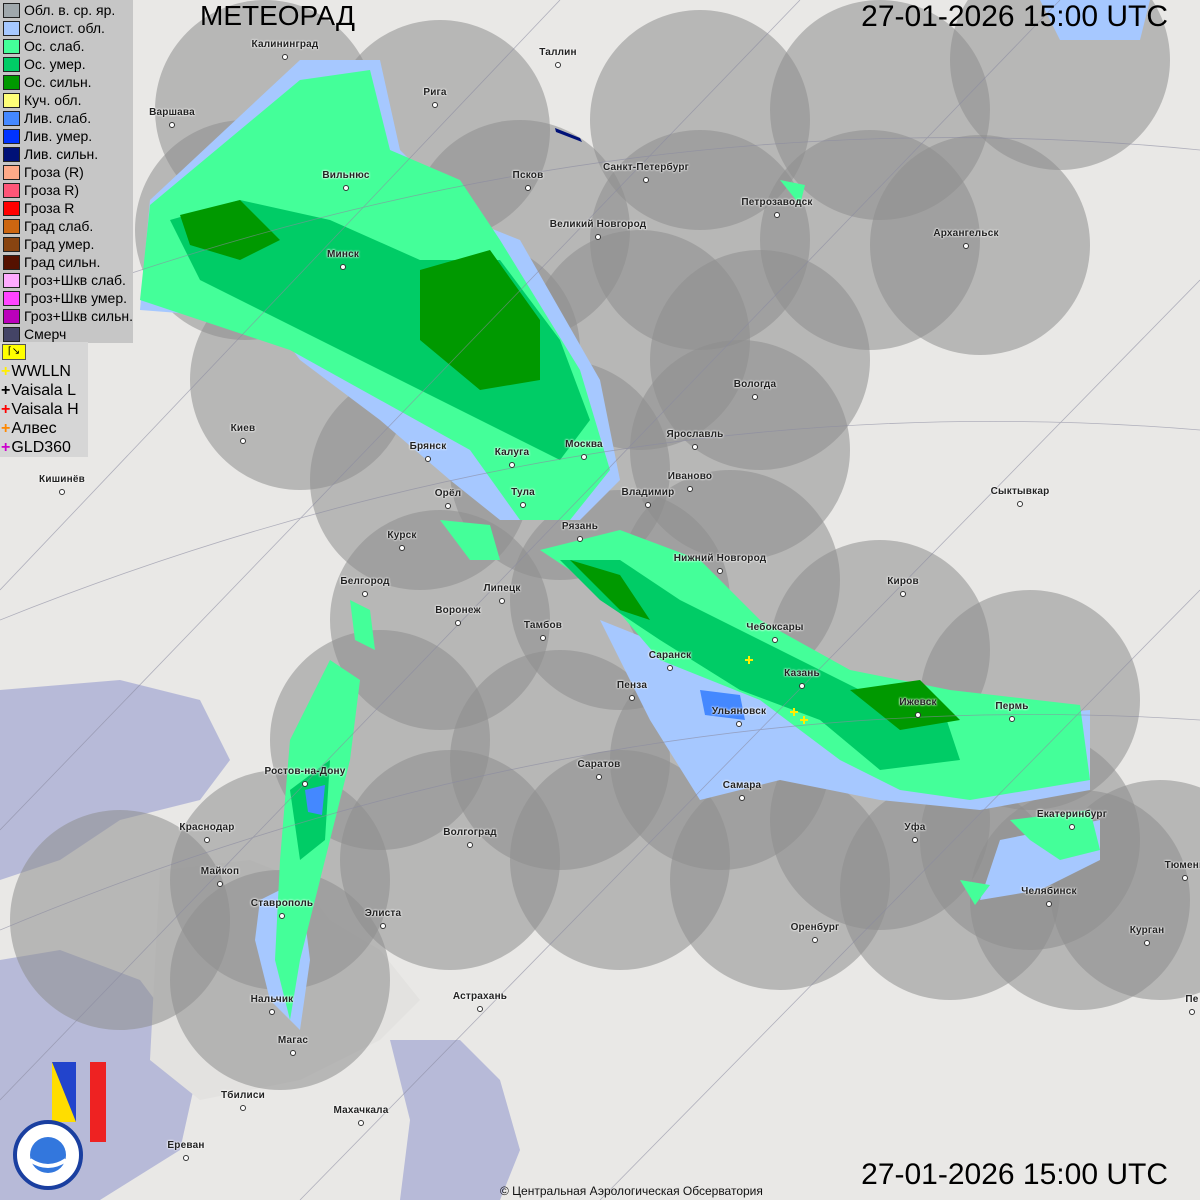  Describe the element at coordinates (44, 428) in the screenshot. I see `lightning-network-item: +Алвес` at that location.